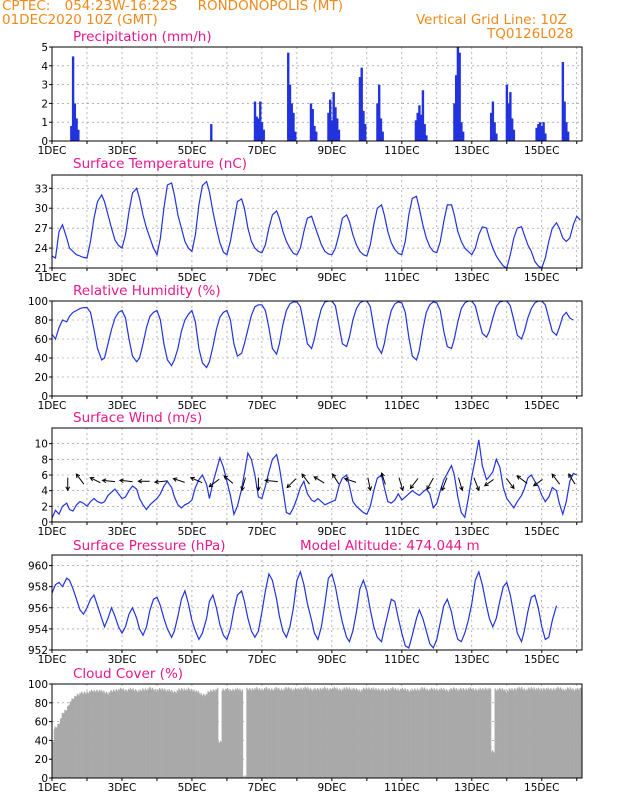  Describe the element at coordinates (52, 278) in the screenshot. I see `x-tick-label: 1DEC` at that location.